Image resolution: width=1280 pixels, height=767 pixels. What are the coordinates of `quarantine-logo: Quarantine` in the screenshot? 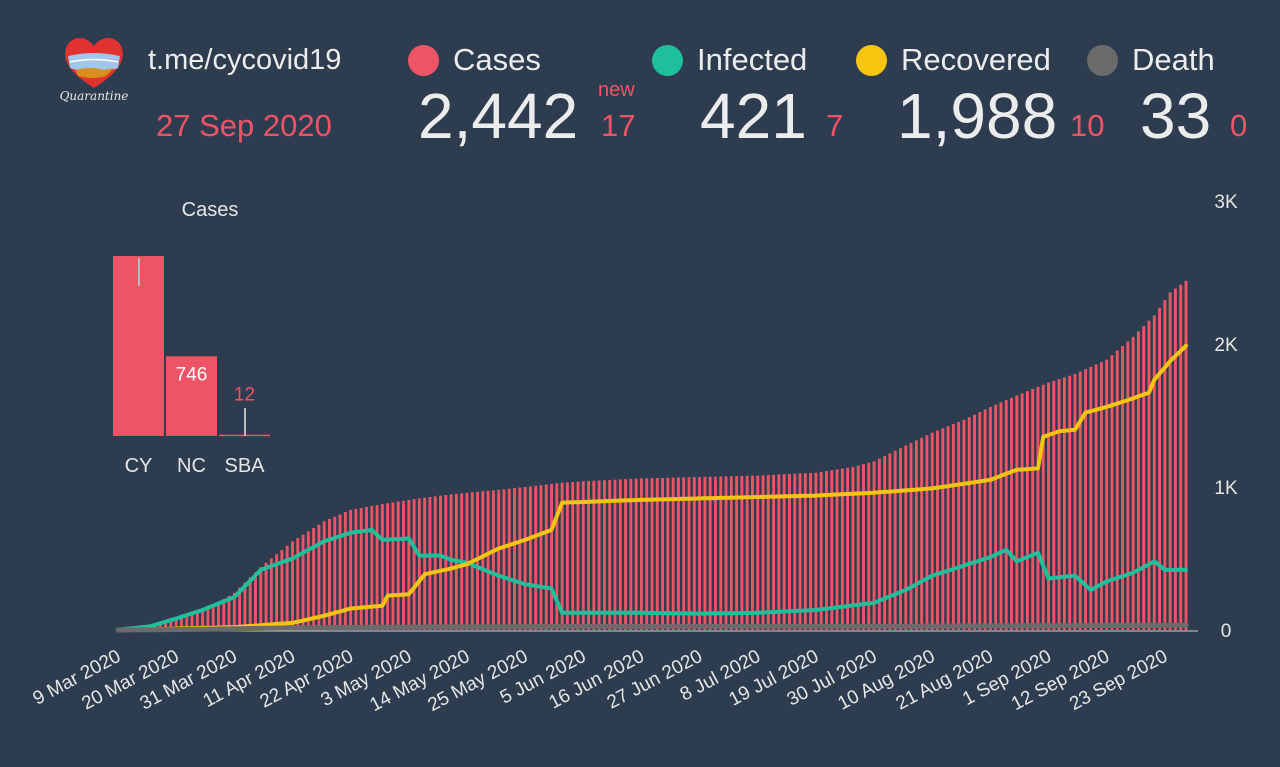 It's located at (94, 70).